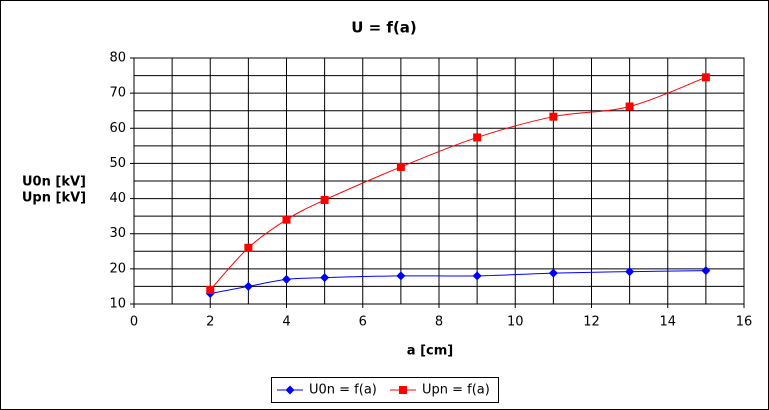 The width and height of the screenshot is (769, 410). Describe the element at coordinates (117, 163) in the screenshot. I see `y-tick-label: 50` at that location.